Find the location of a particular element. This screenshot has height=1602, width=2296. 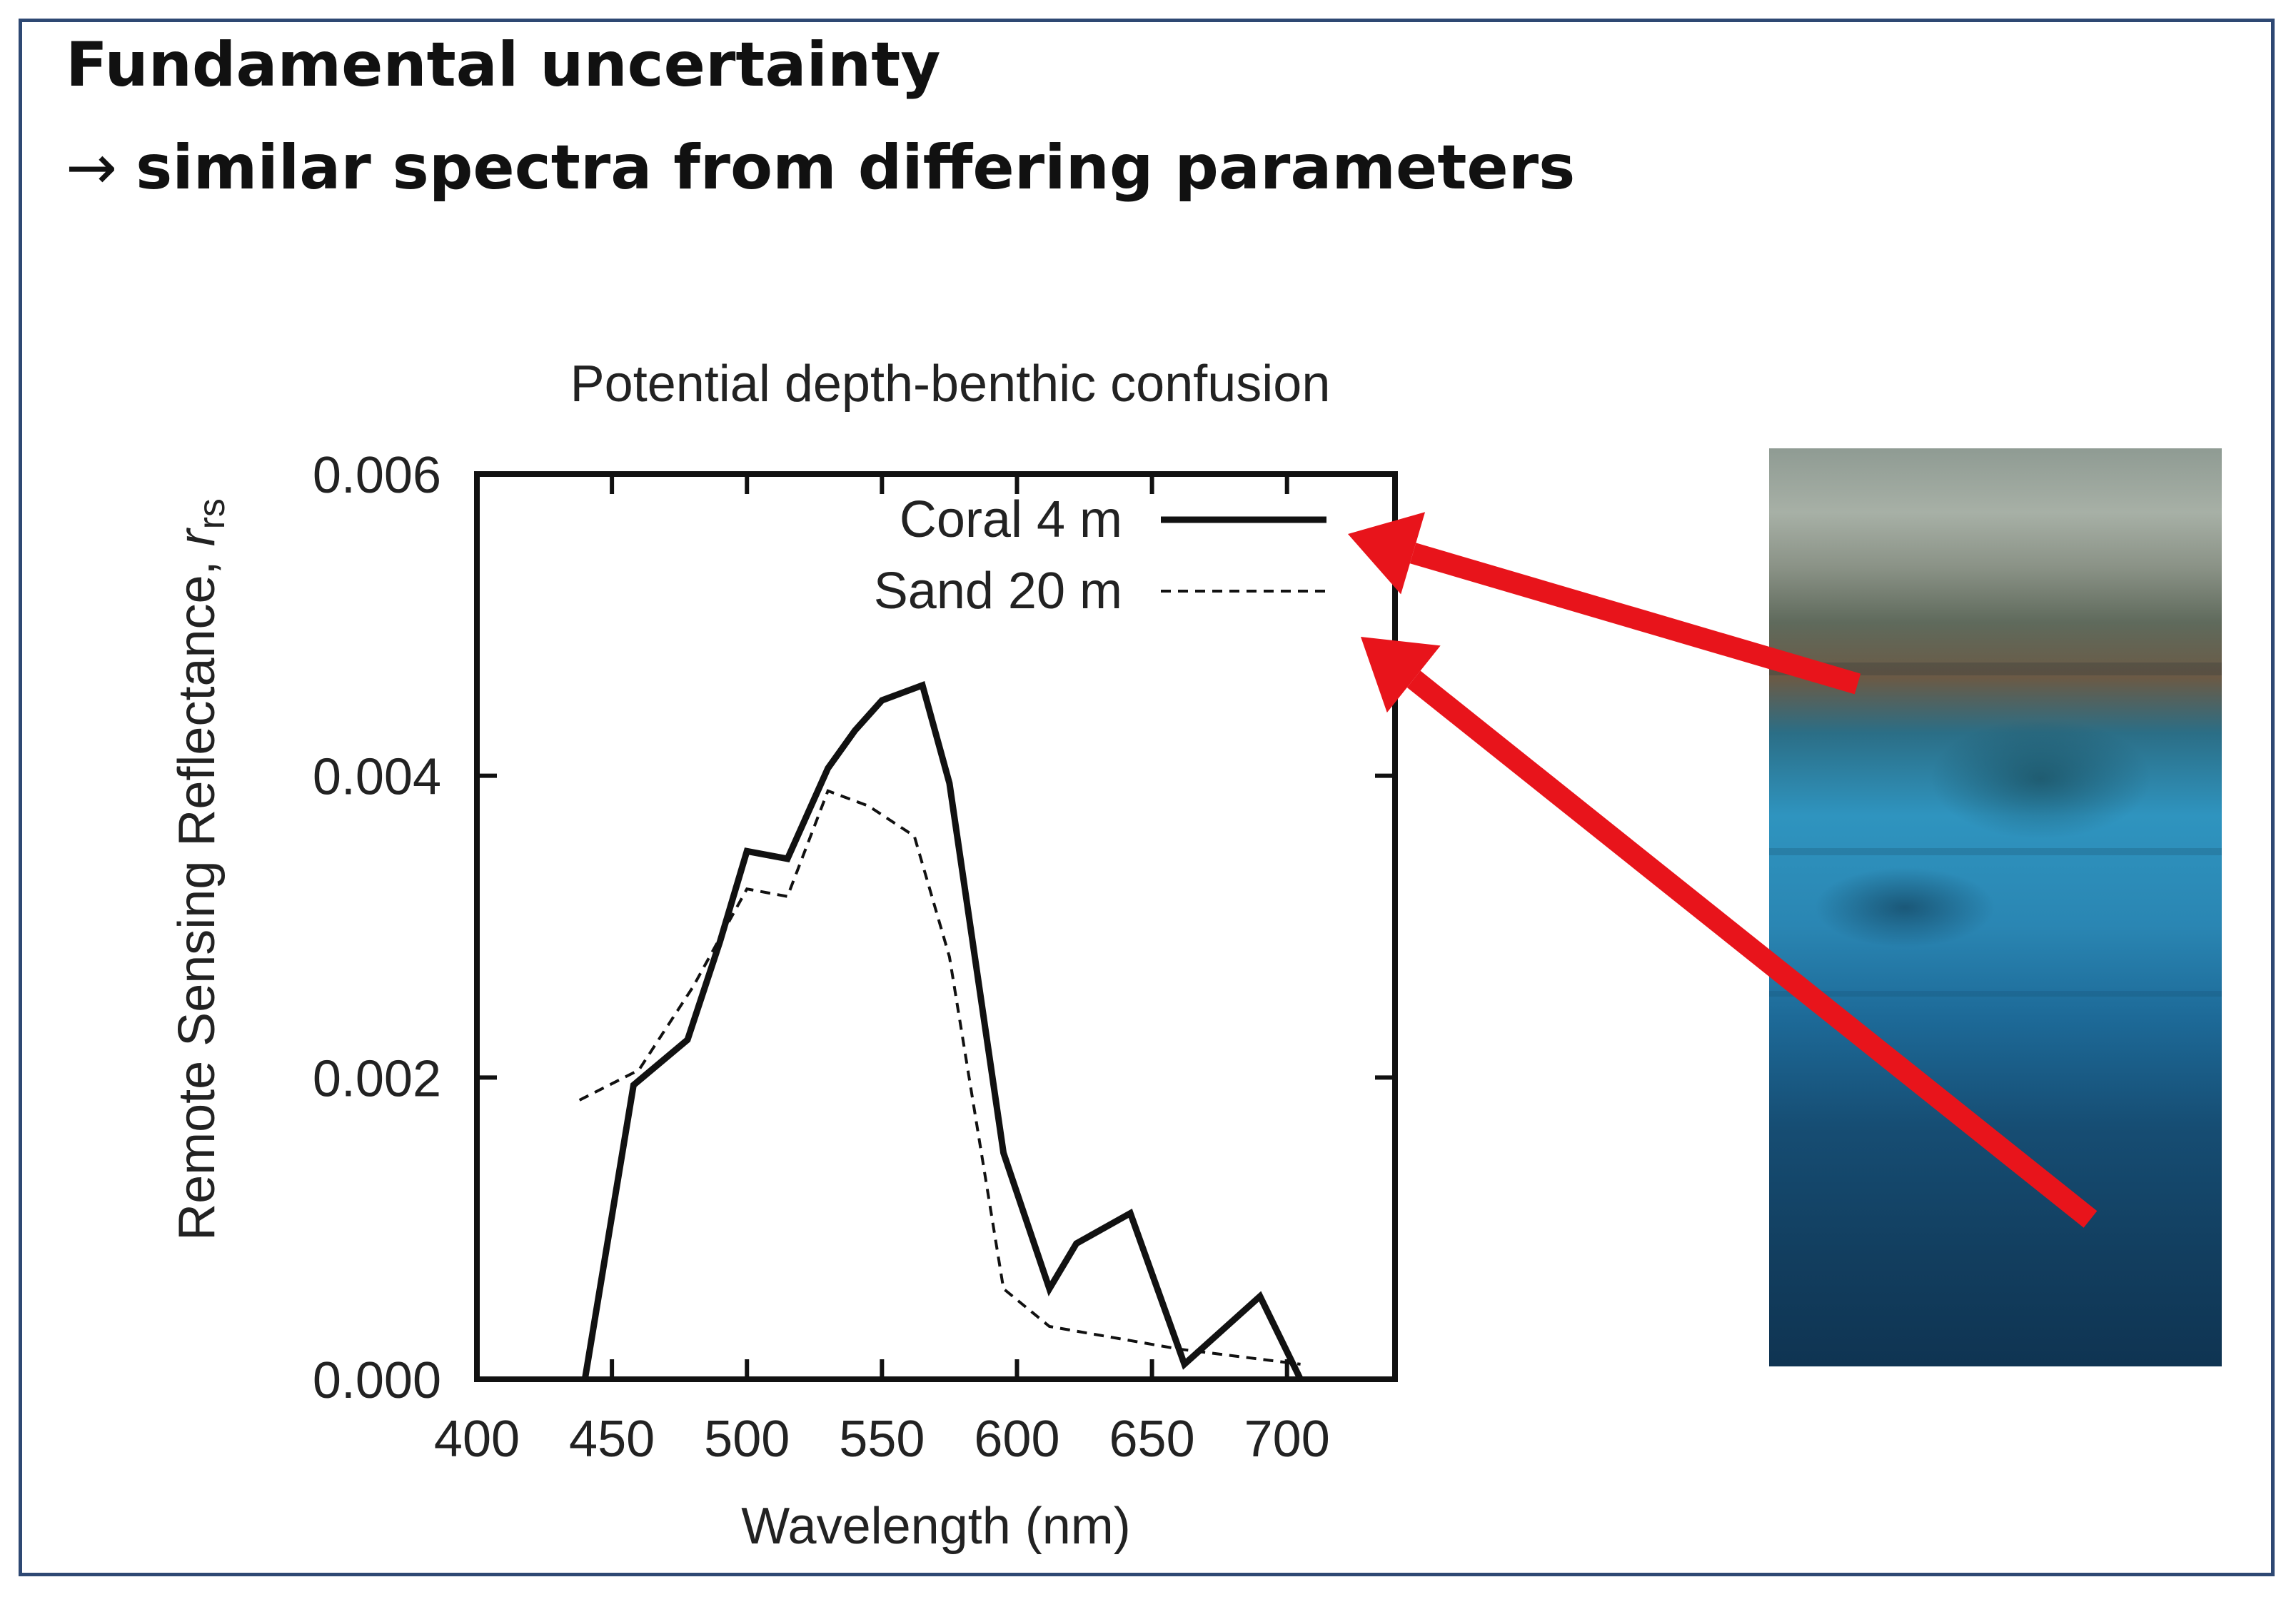

series-line-coral is located at coordinates (942, 1030).